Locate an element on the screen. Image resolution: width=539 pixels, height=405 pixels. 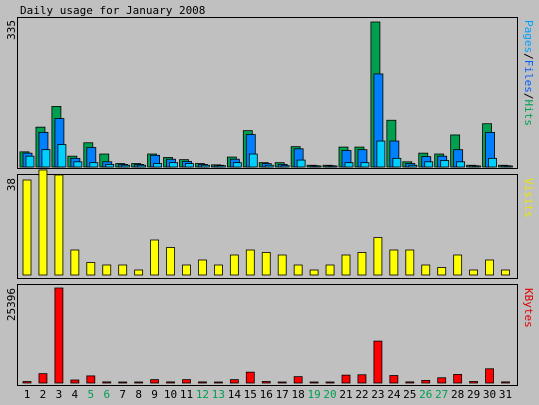
day-label-6: 6 is located at coordinates (106, 394).